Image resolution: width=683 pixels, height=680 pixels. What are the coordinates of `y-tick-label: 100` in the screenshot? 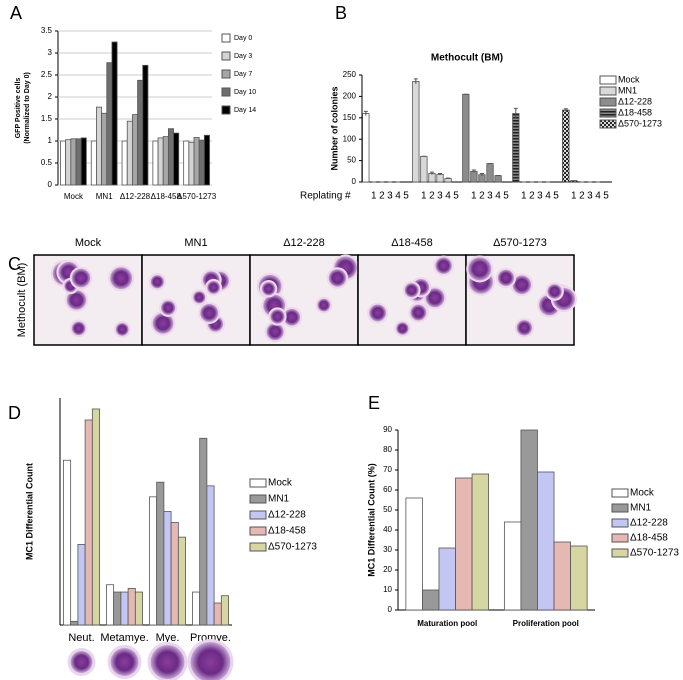 It's located at (350, 138).